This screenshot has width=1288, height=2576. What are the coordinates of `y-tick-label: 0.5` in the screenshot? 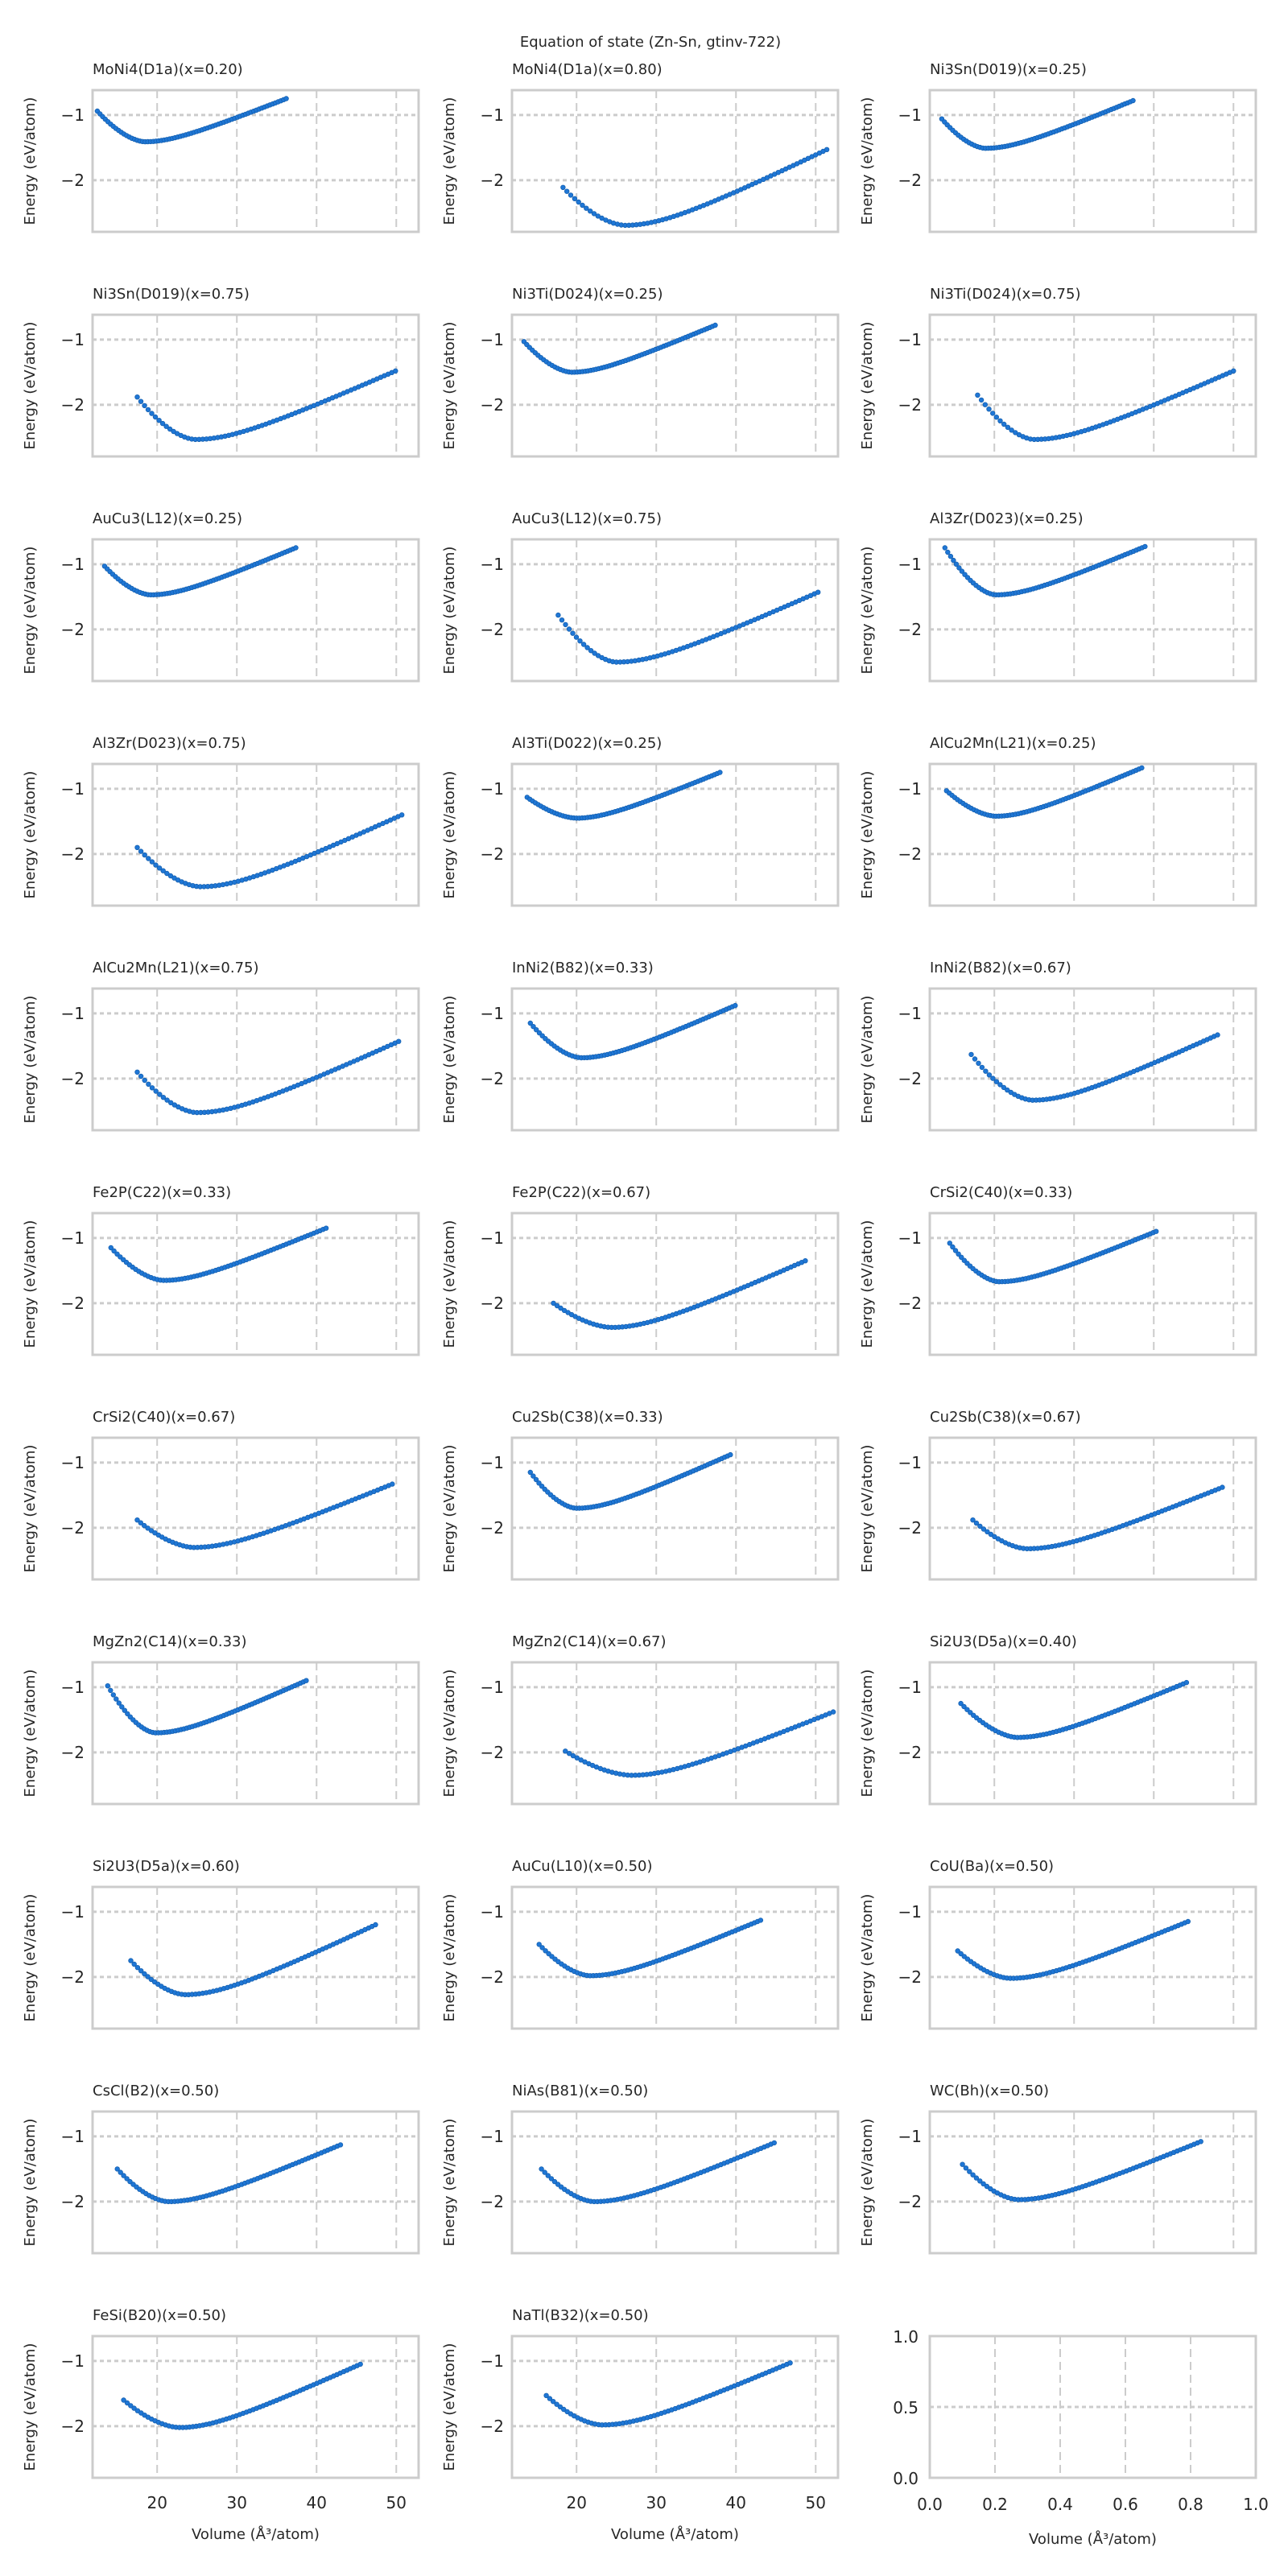 It's located at (906, 2407).